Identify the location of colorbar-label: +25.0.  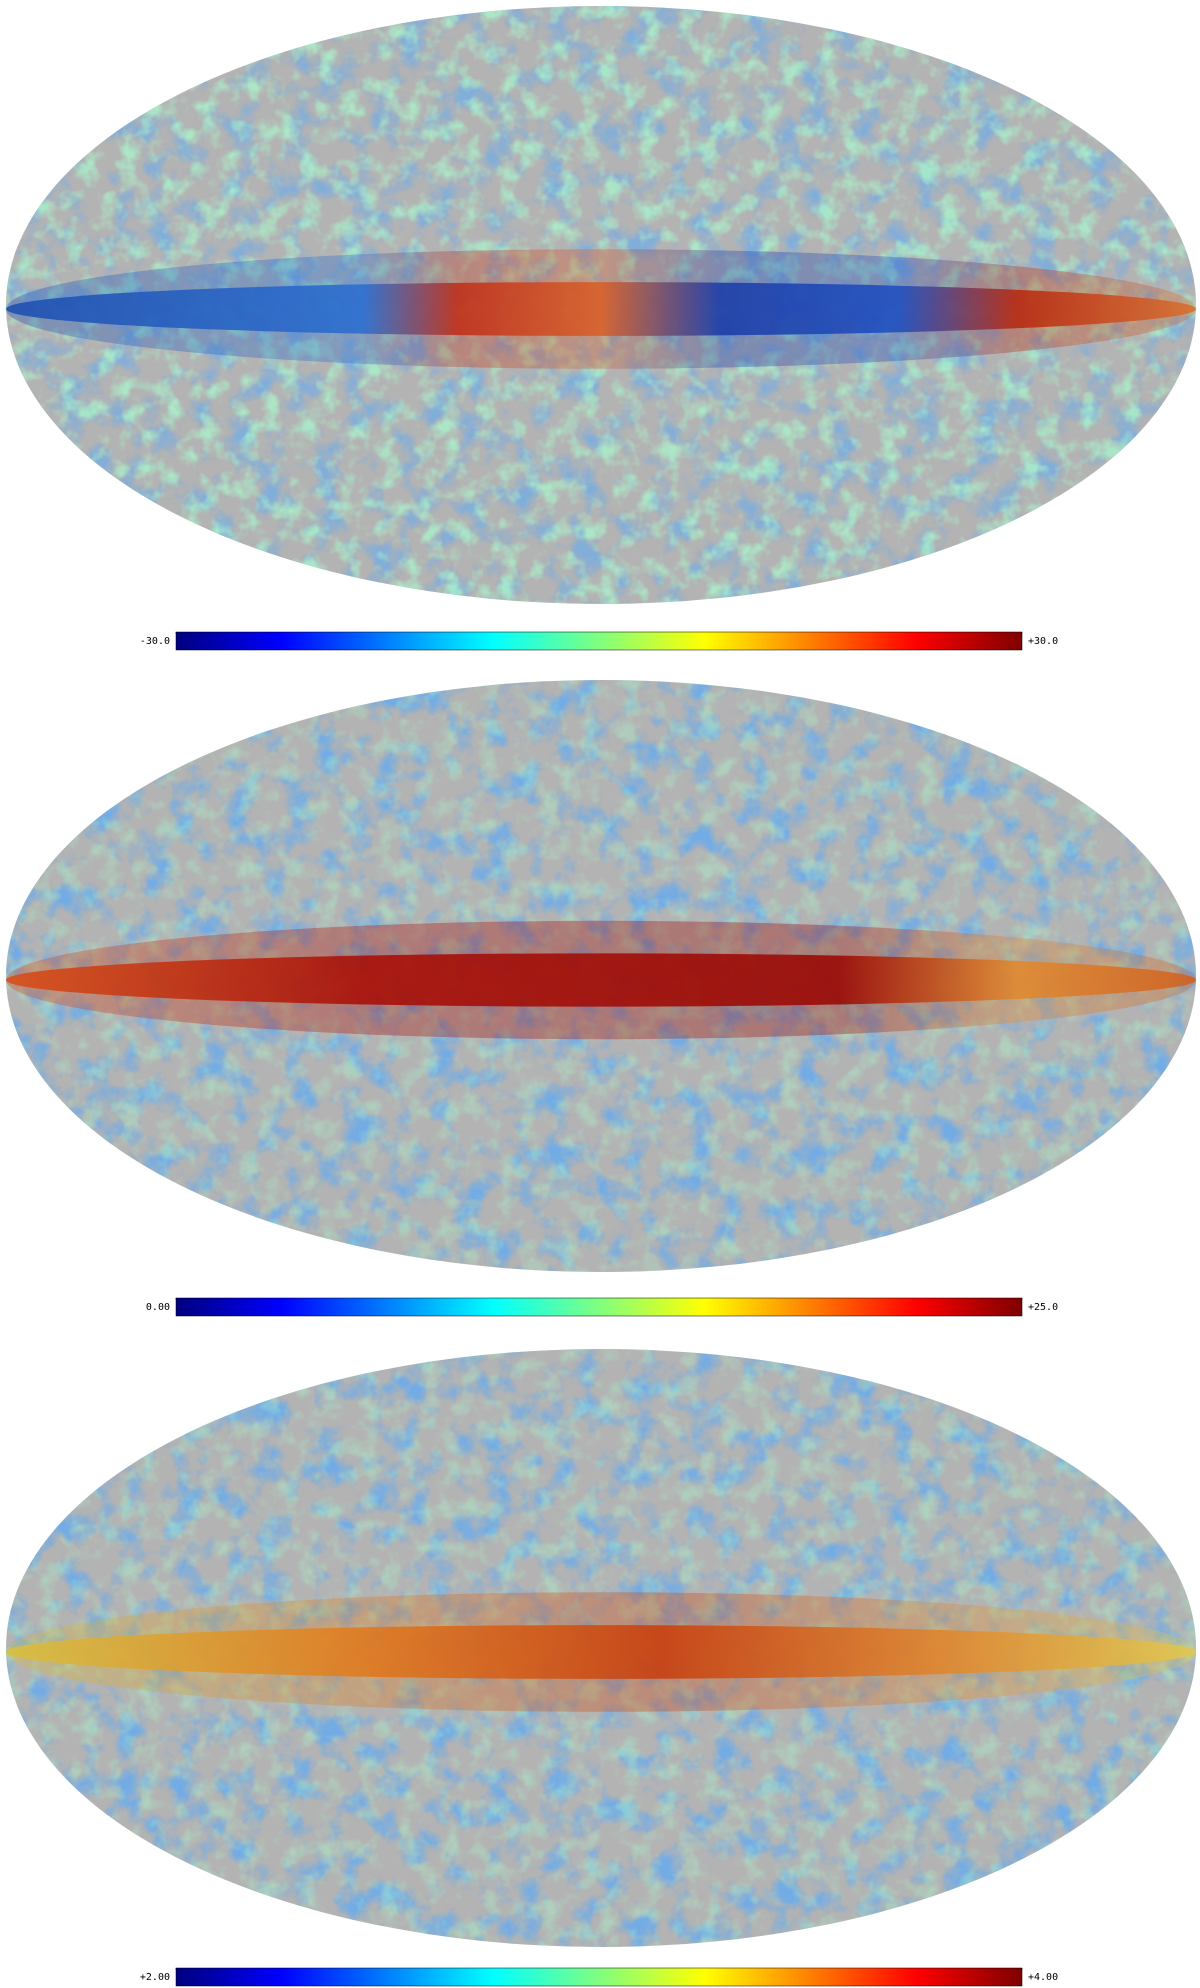
(1043, 1307).